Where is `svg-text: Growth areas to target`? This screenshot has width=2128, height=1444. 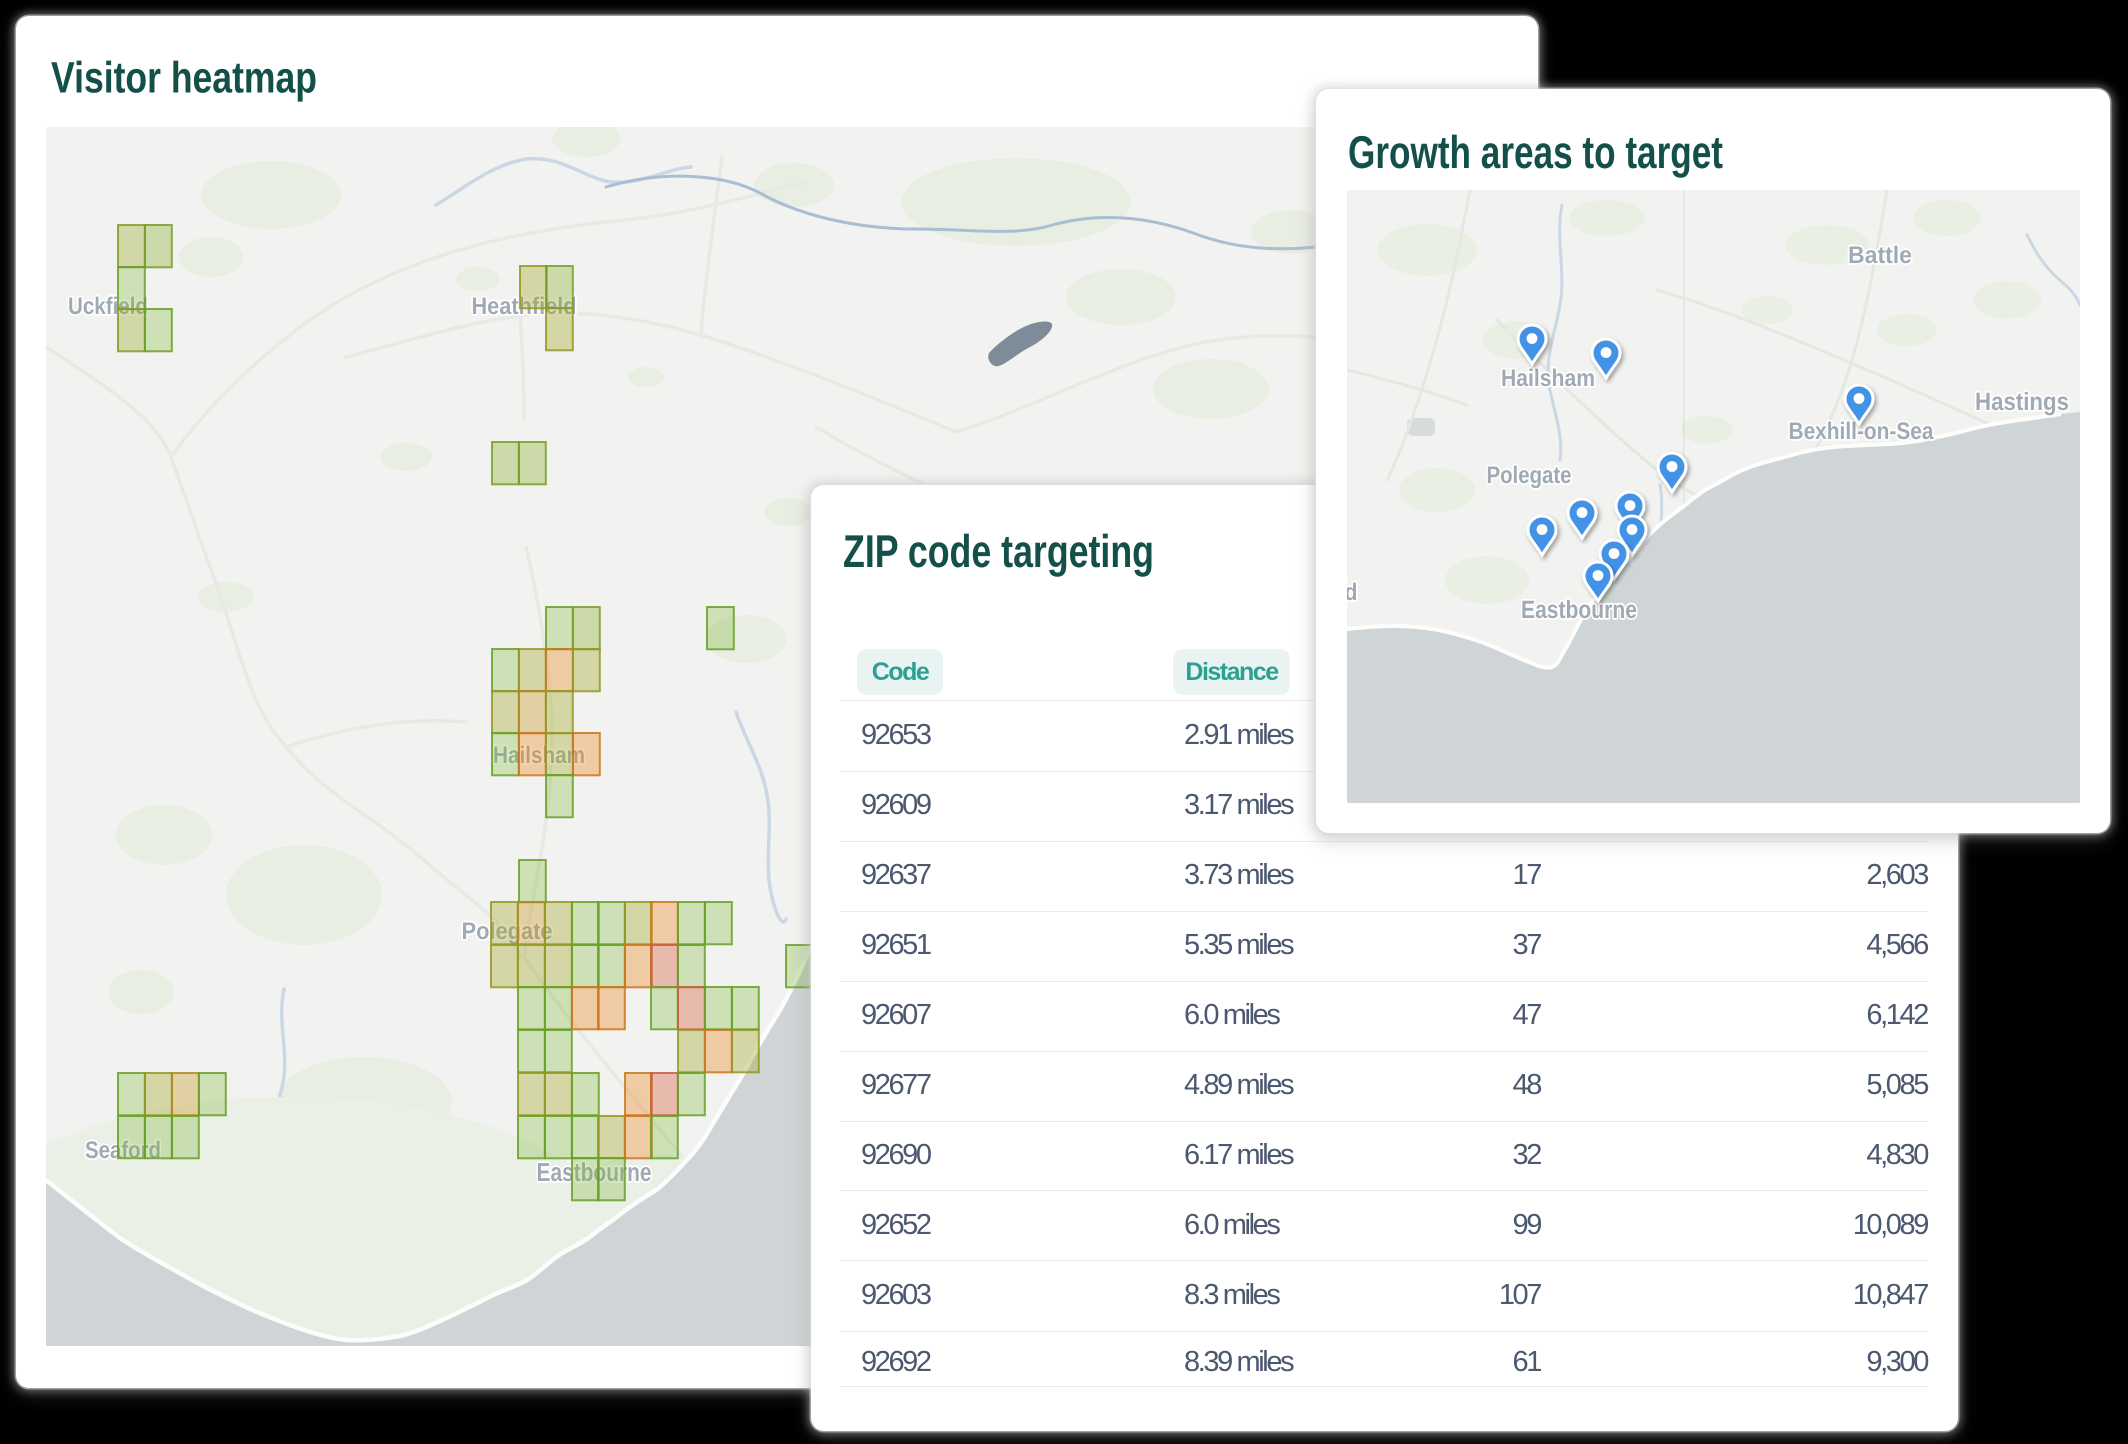 svg-text: Growth areas to target is located at coordinates (1535, 152).